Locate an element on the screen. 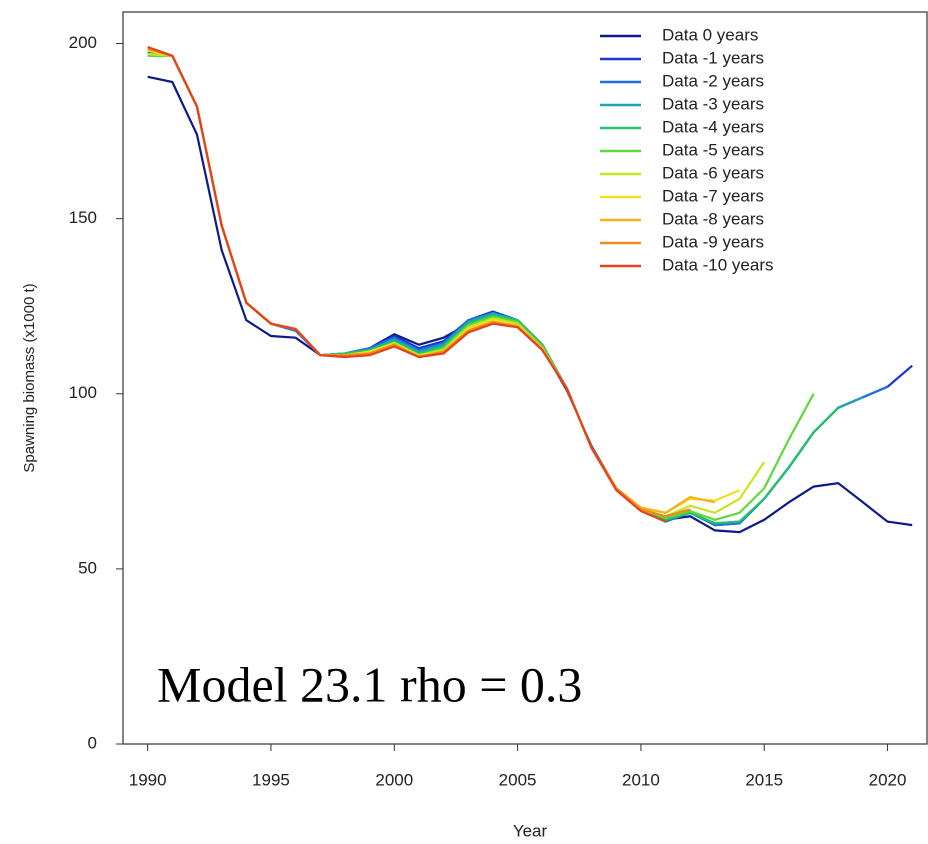  legend-label: Data -6 years is located at coordinates (713, 172).